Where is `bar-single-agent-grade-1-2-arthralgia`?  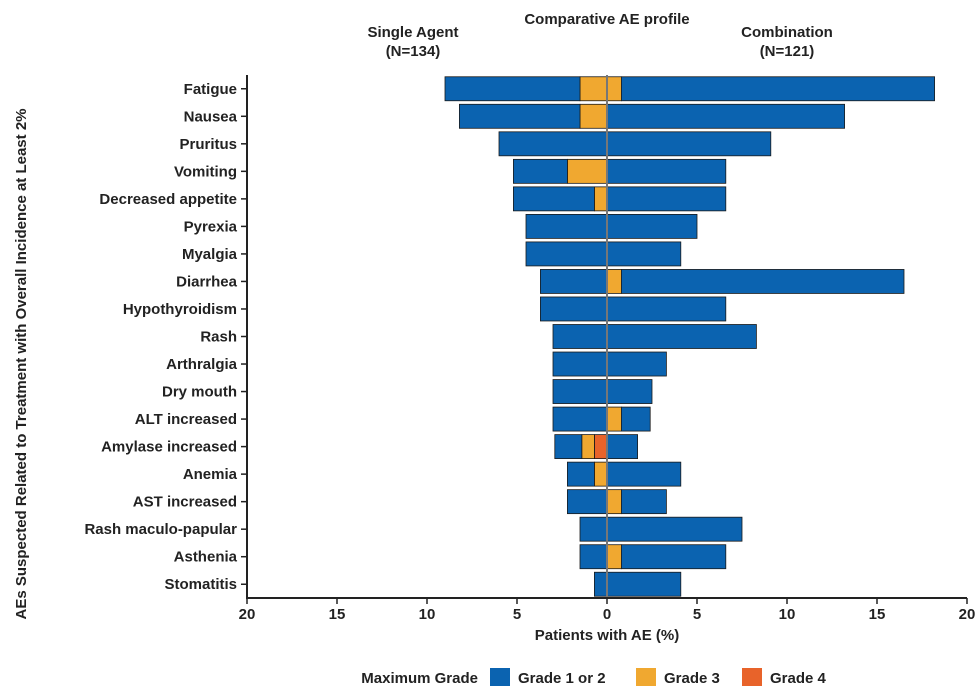
bar-single-agent-grade-1-2-arthralgia is located at coordinates (580, 364).